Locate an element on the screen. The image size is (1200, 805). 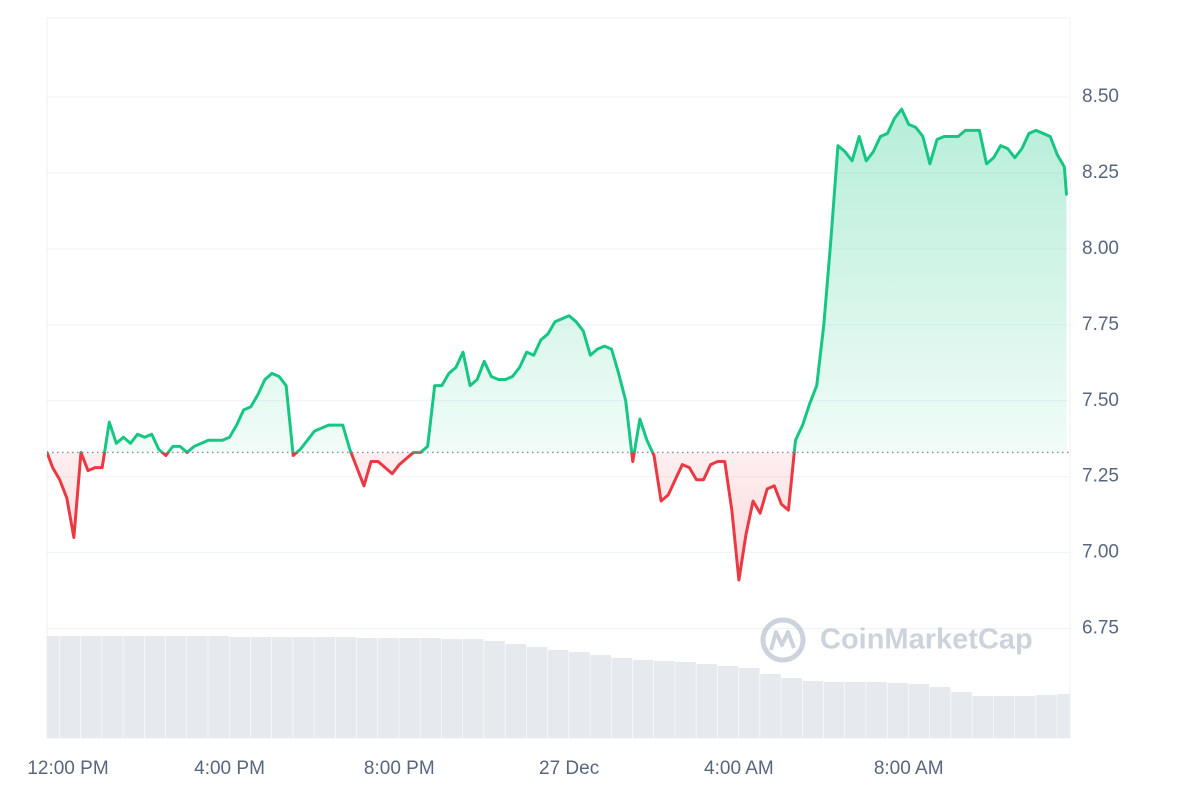
watermark: CoinMarketCap is located at coordinates (896, 640).